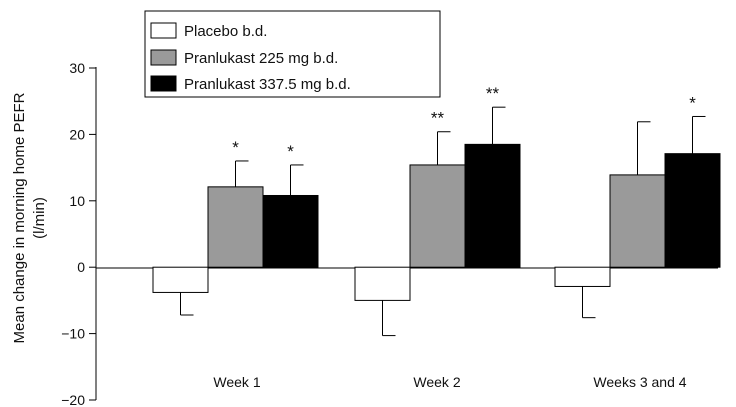 The height and width of the screenshot is (407, 736). What do you see at coordinates (225, 31) in the screenshot?
I see `legend-label: Placebo b.d.` at bounding box center [225, 31].